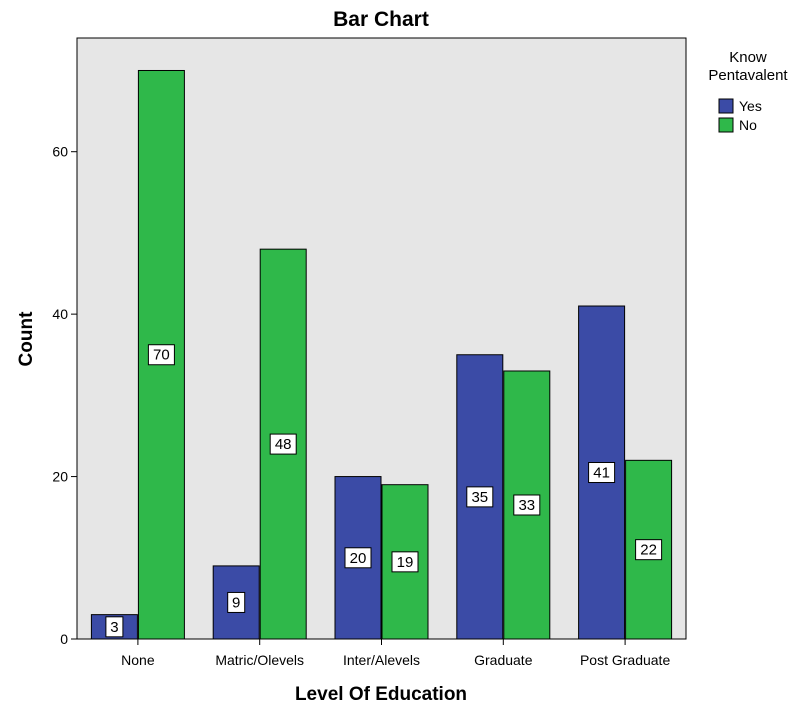 The height and width of the screenshot is (711, 800). I want to click on bar-no, so click(283, 444).